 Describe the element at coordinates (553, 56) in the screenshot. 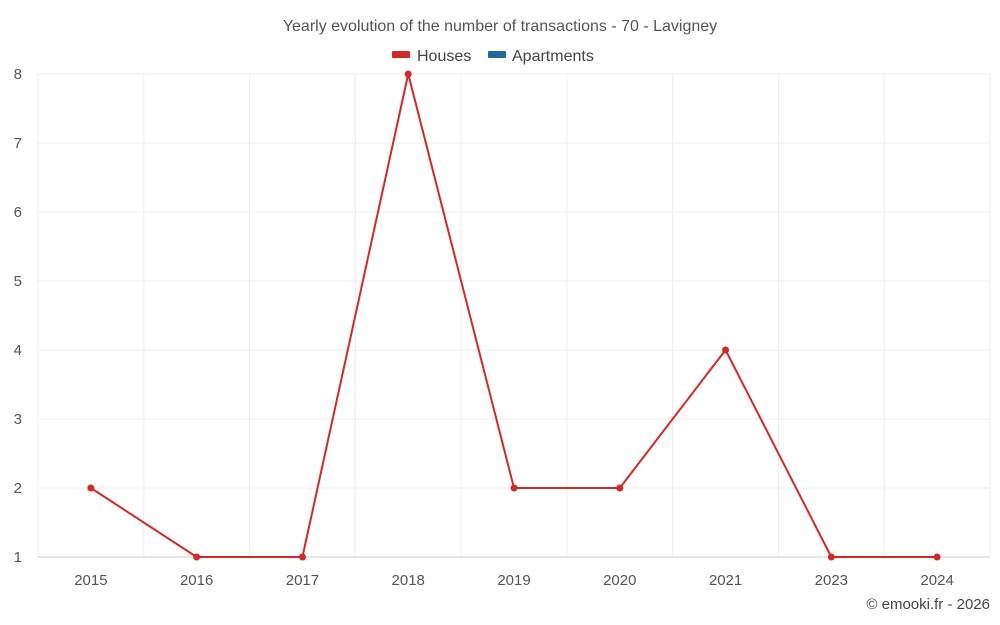

I see `legend-label-apartments: Apartments` at that location.